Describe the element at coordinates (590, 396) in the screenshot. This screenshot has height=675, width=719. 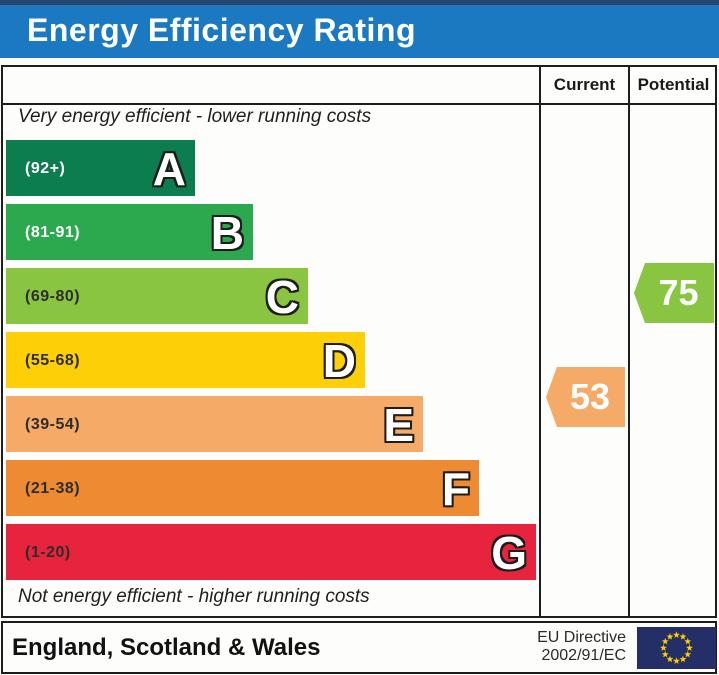
I see `current-rating-value: 53` at that location.